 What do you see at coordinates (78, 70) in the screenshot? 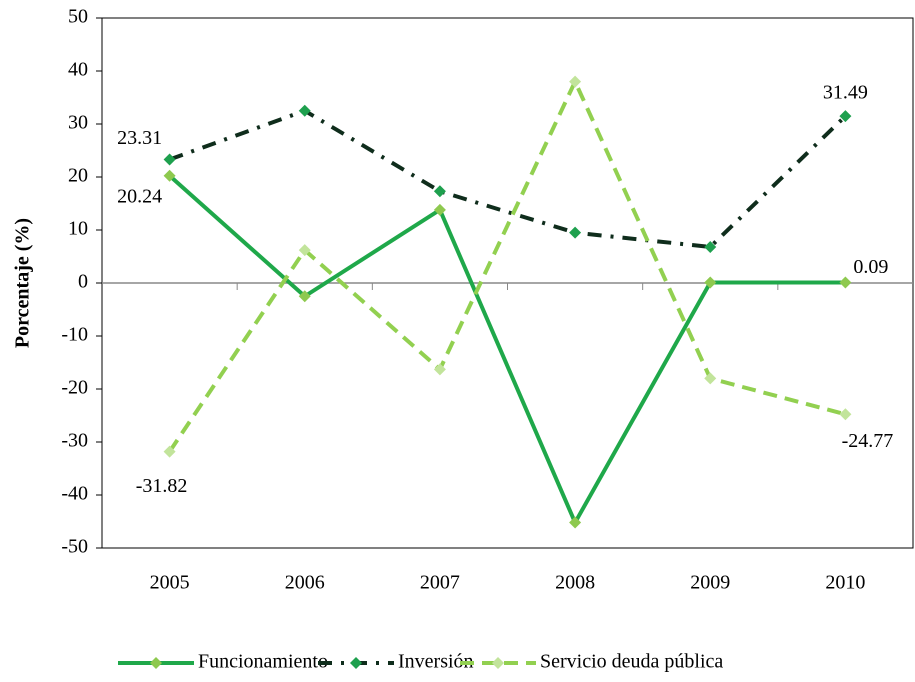
I see `y-tick-label: 40` at bounding box center [78, 70].